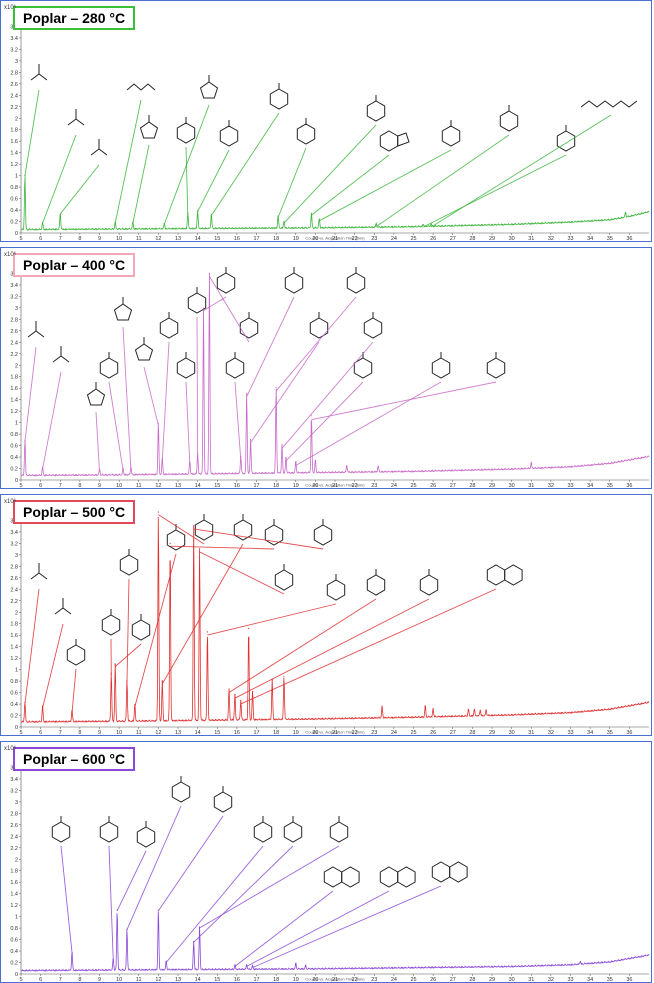  Describe the element at coordinates (158, 238) in the screenshot. I see `x-tick-label: 12` at that location.